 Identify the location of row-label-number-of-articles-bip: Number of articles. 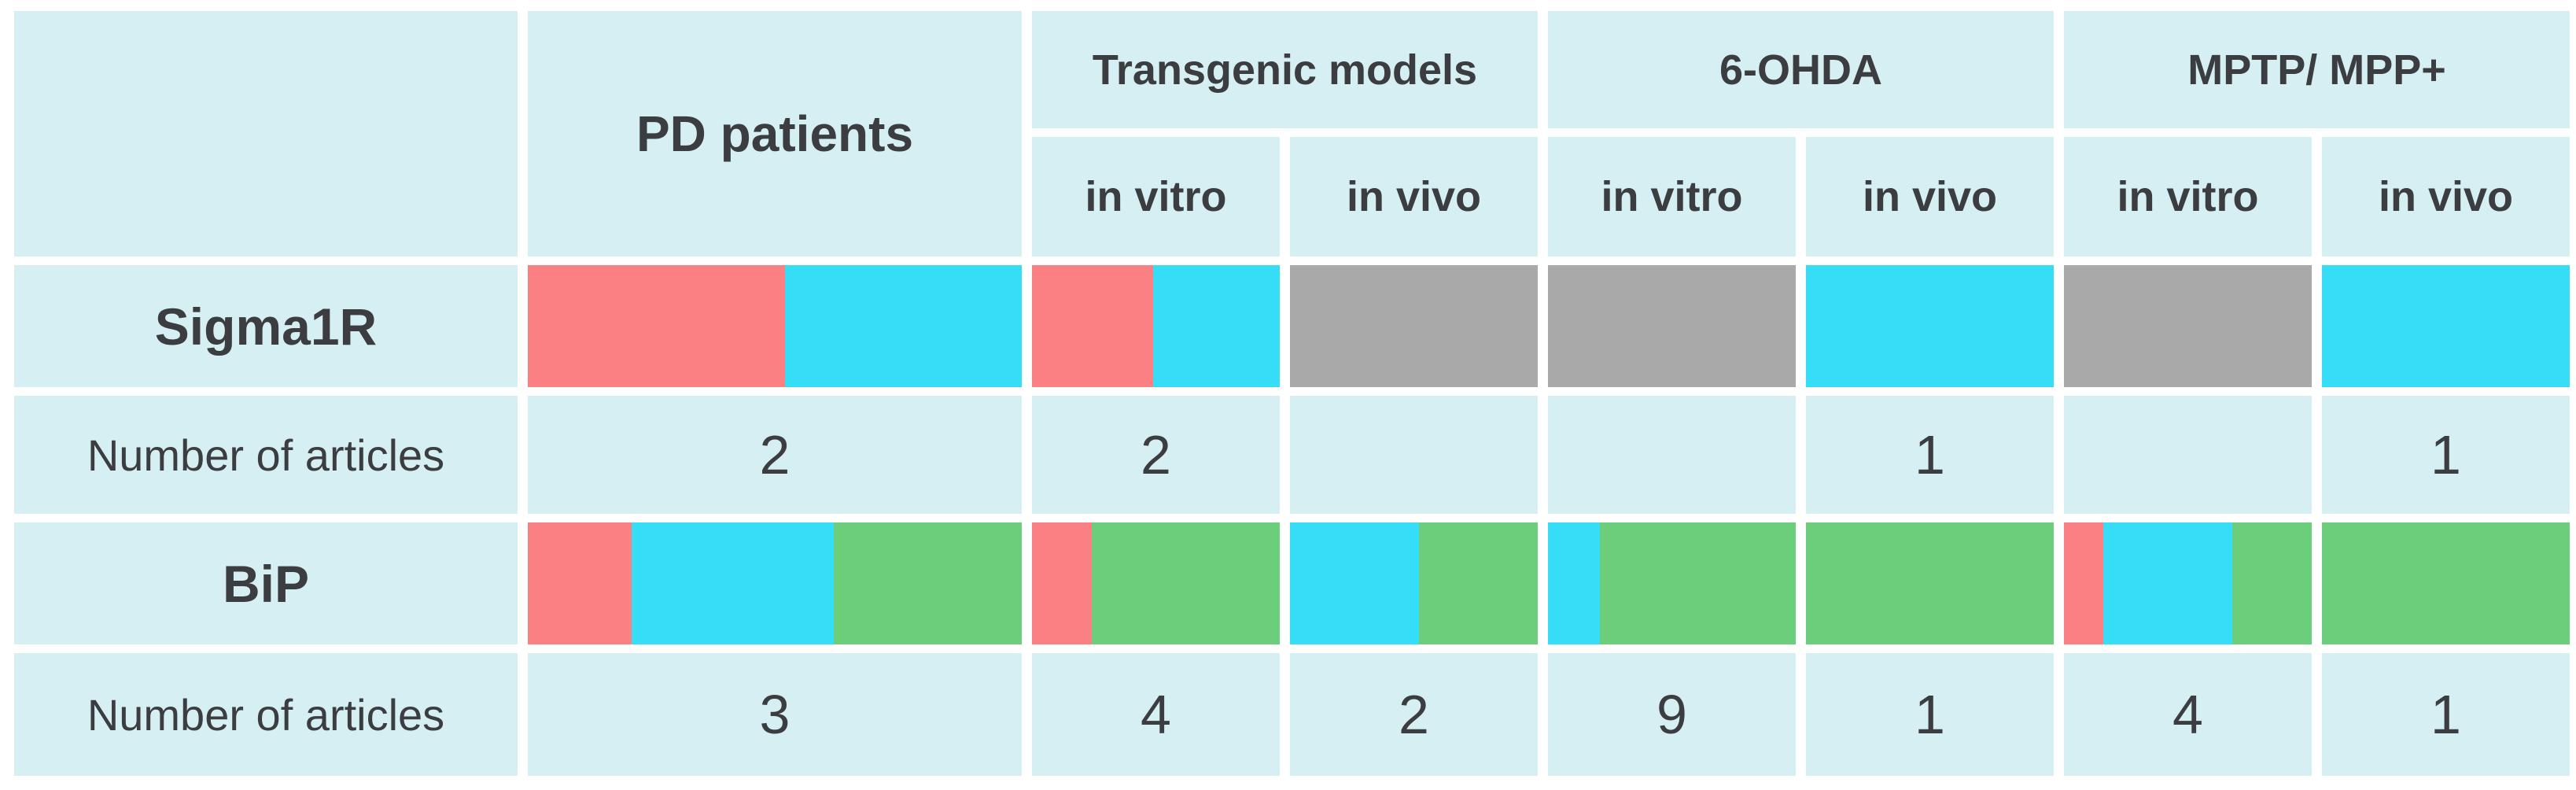
(266, 714).